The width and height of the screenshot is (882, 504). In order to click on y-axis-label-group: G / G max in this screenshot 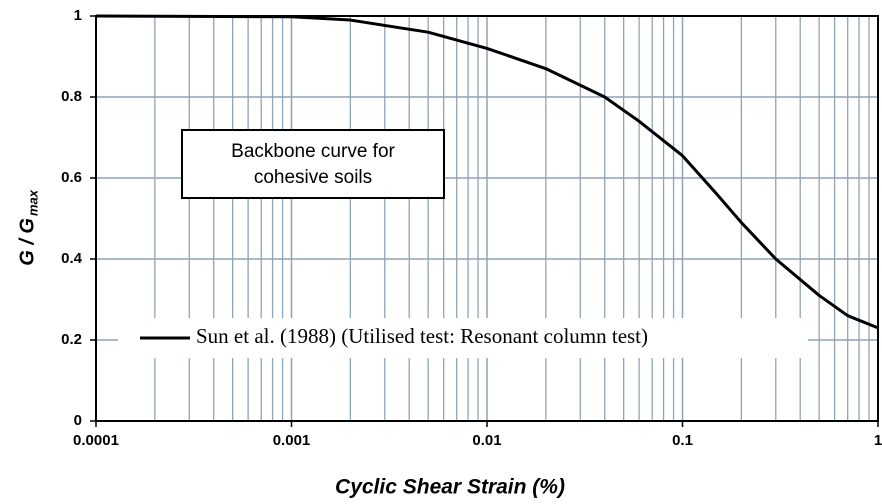, I will do `click(28, 227)`.